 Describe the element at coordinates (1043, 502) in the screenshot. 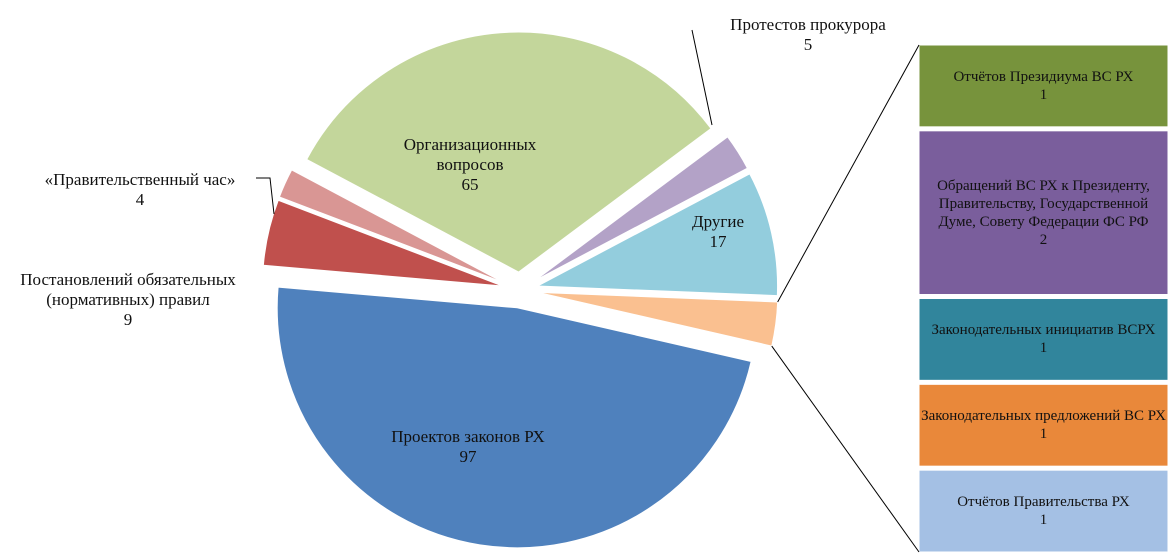

I see `bar-category: Отчётов Правительства РХ` at that location.